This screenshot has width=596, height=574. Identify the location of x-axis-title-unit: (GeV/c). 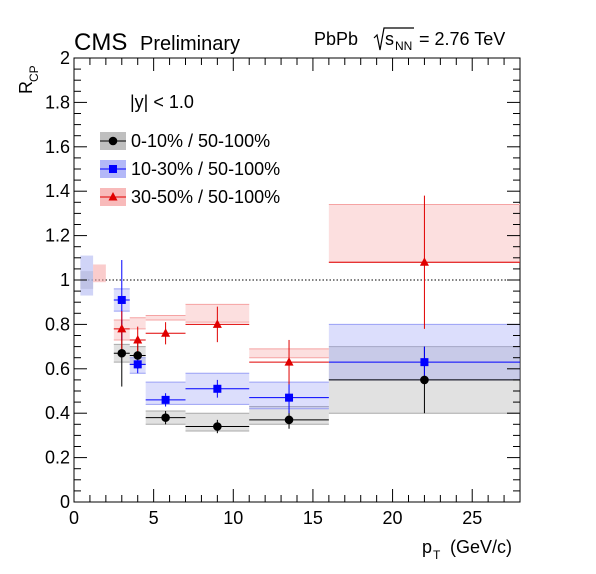
(481, 547).